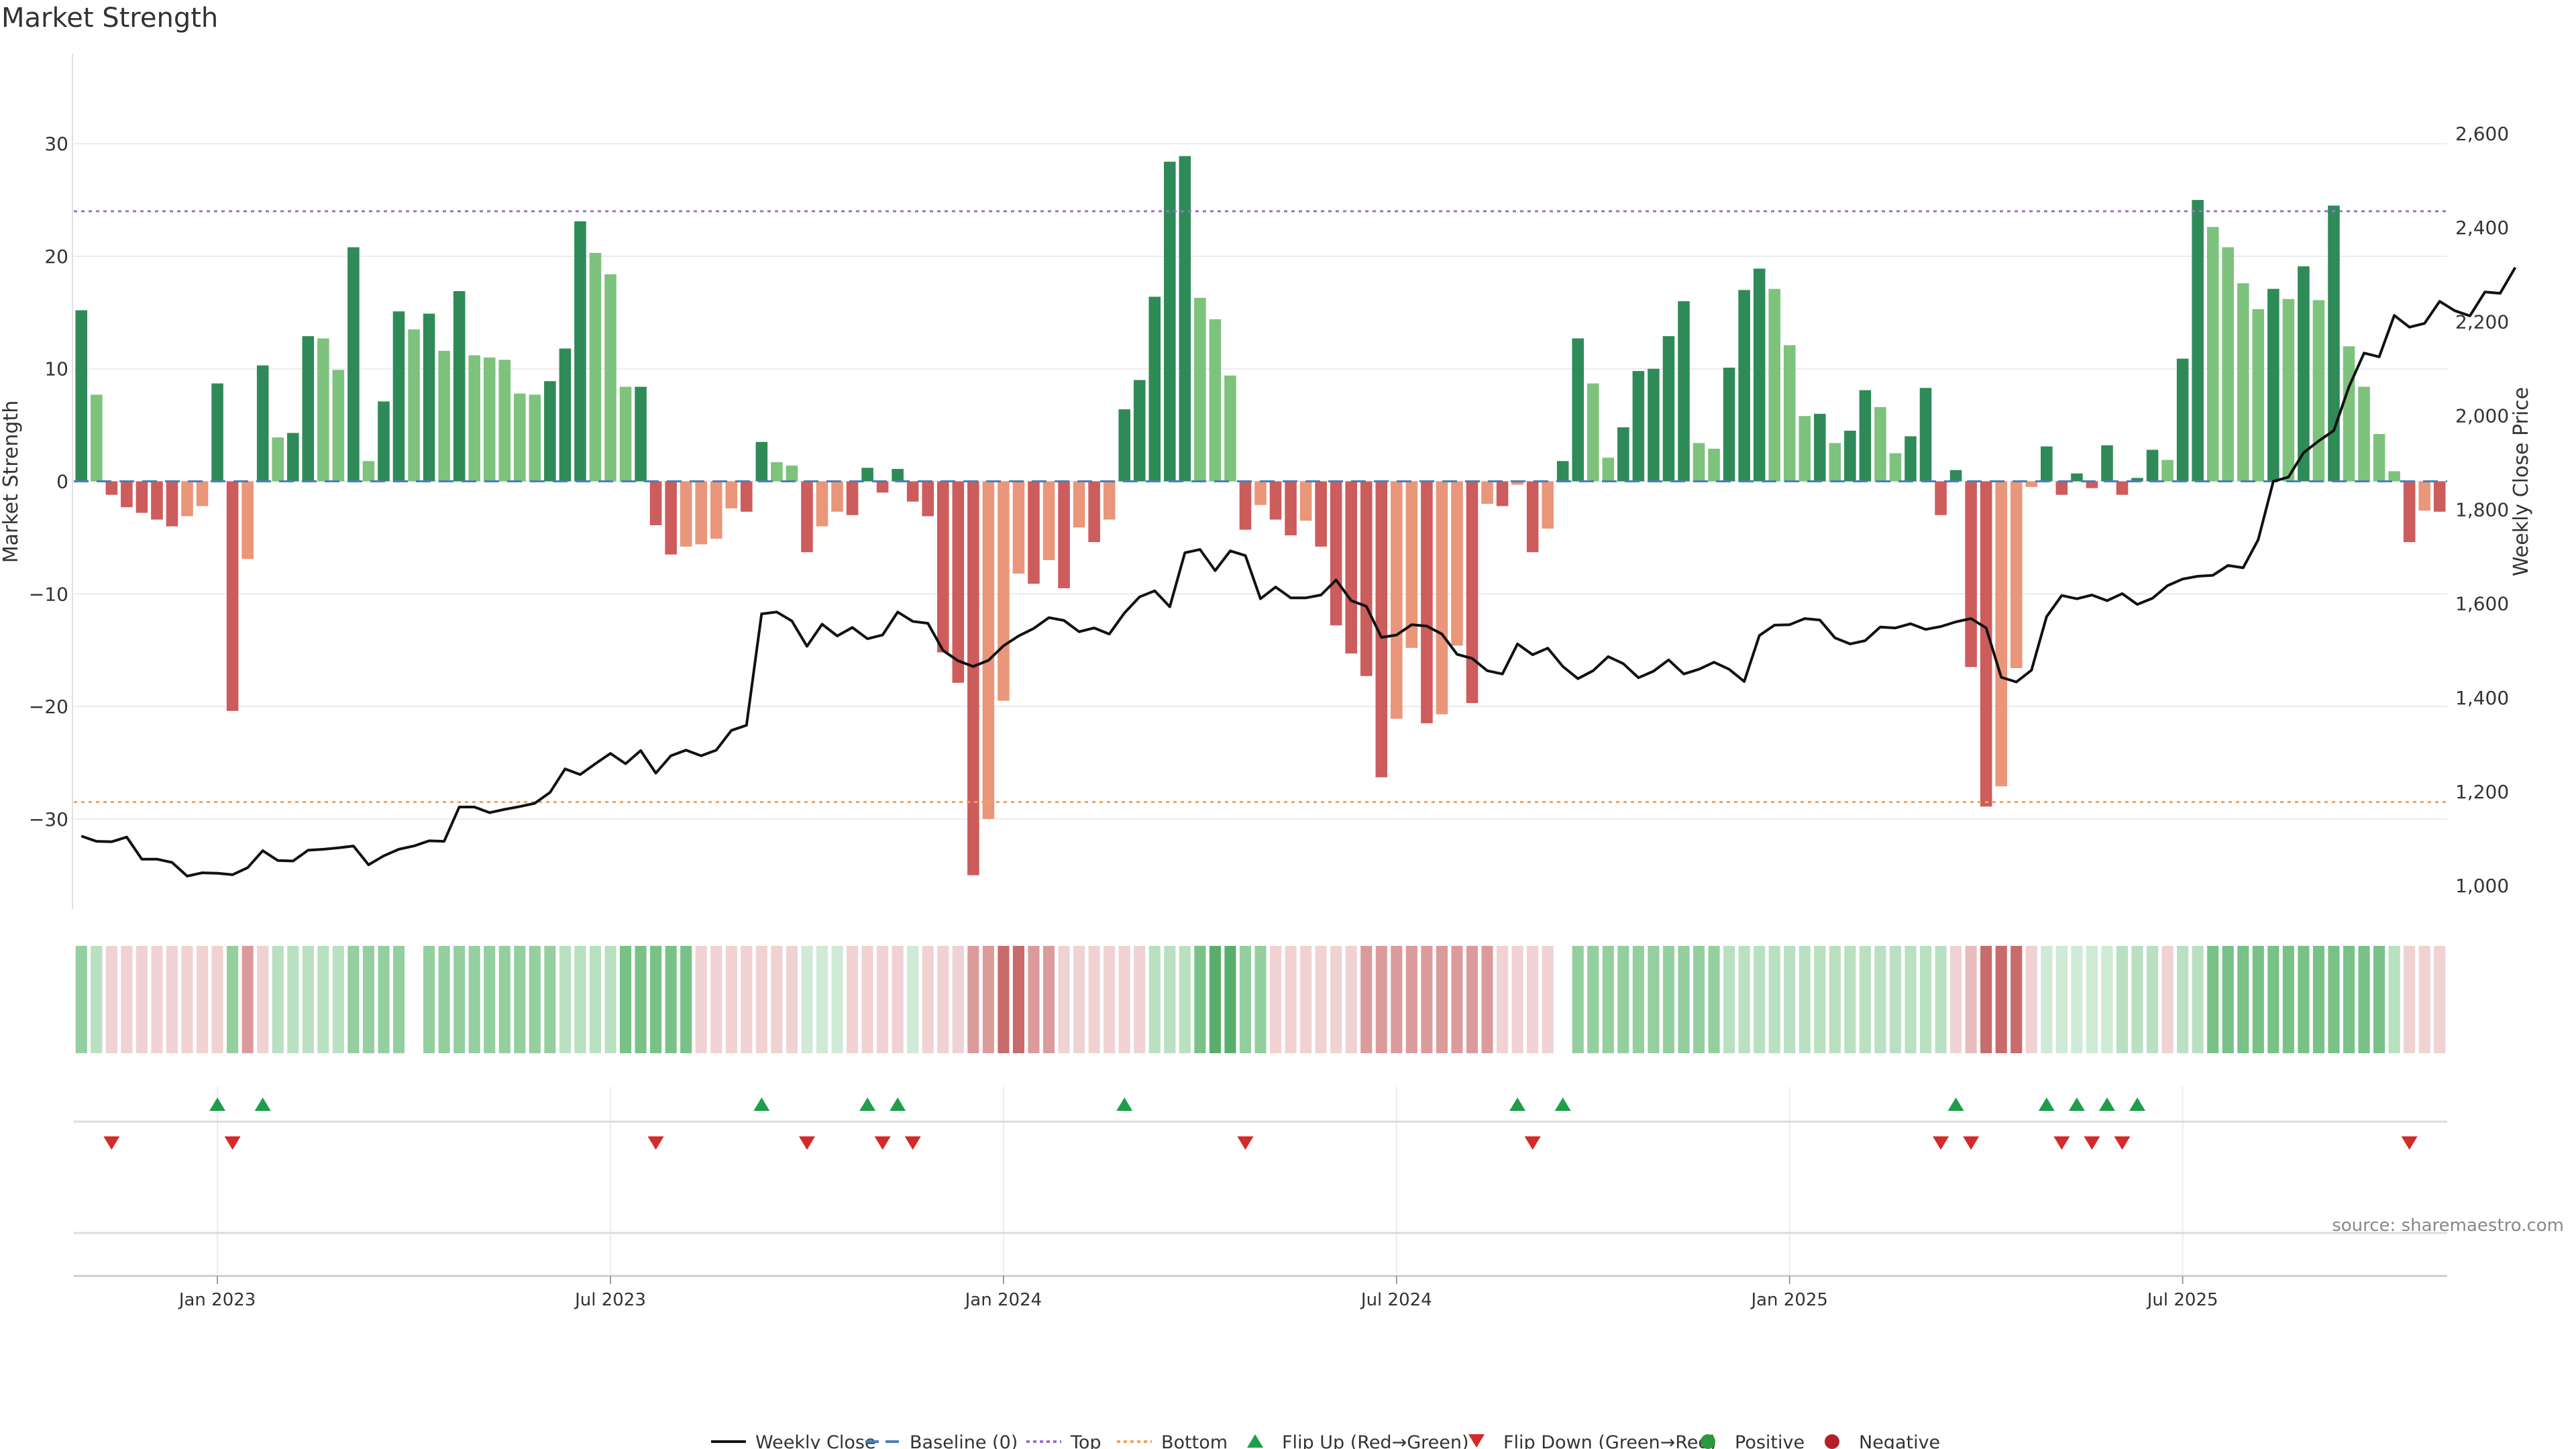 This screenshot has width=2576, height=1449. I want to click on y-left-tick-label: 10, so click(56, 369).